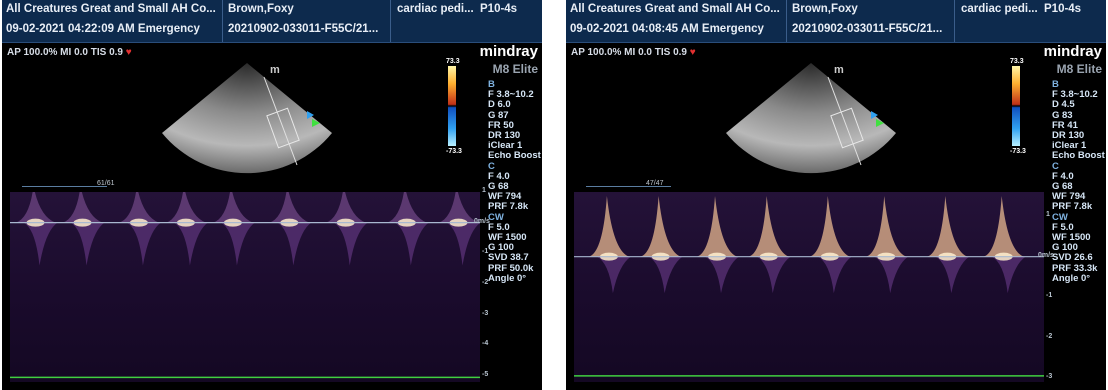 The width and height of the screenshot is (1108, 390). What do you see at coordinates (1049, 296) in the screenshot?
I see `scale-tick-label: -1` at bounding box center [1049, 296].